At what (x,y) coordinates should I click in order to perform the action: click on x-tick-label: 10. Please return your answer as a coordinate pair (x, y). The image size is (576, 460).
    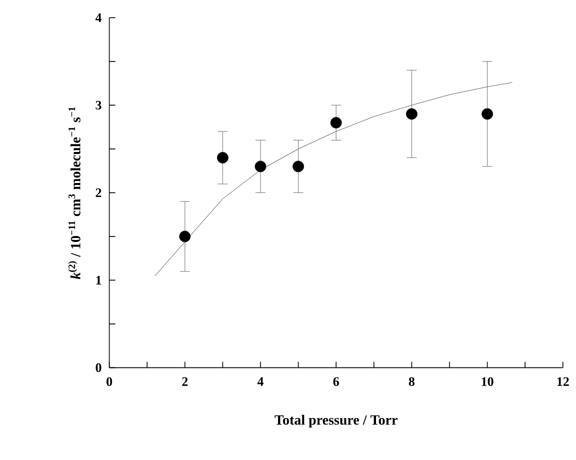
    Looking at the image, I should click on (488, 381).